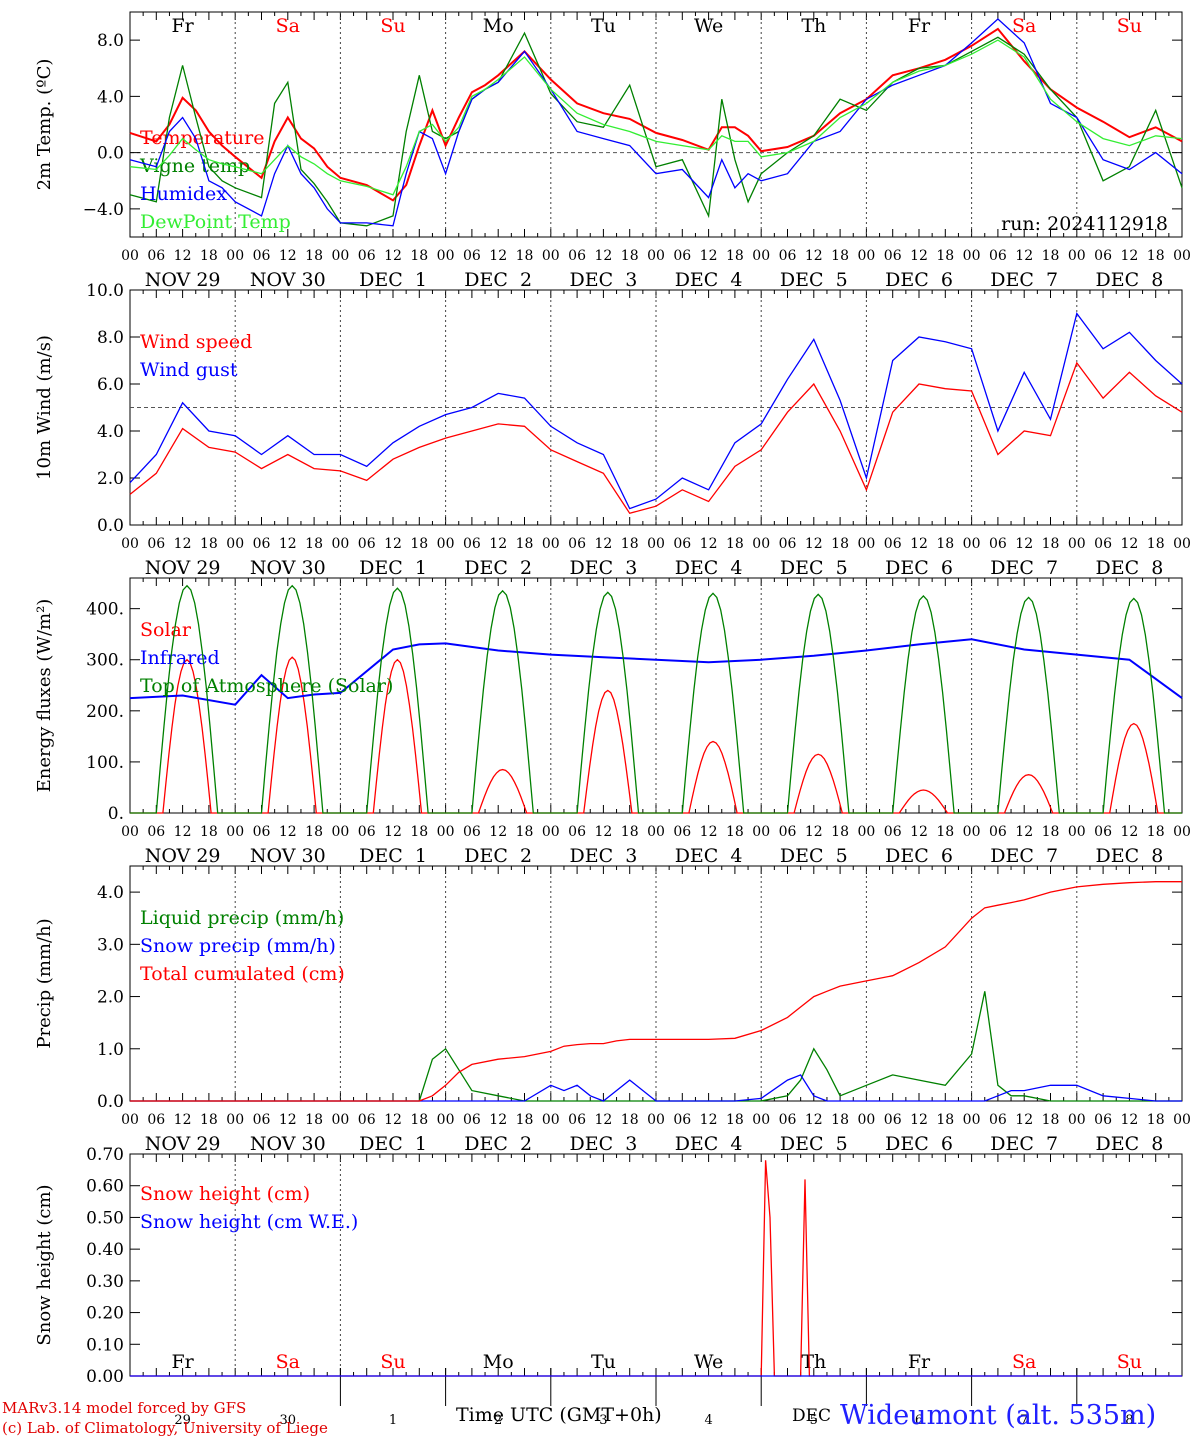  What do you see at coordinates (266, 686) in the screenshot?
I see `legend-entry: Top of Atmosphere (Solar)` at bounding box center [266, 686].